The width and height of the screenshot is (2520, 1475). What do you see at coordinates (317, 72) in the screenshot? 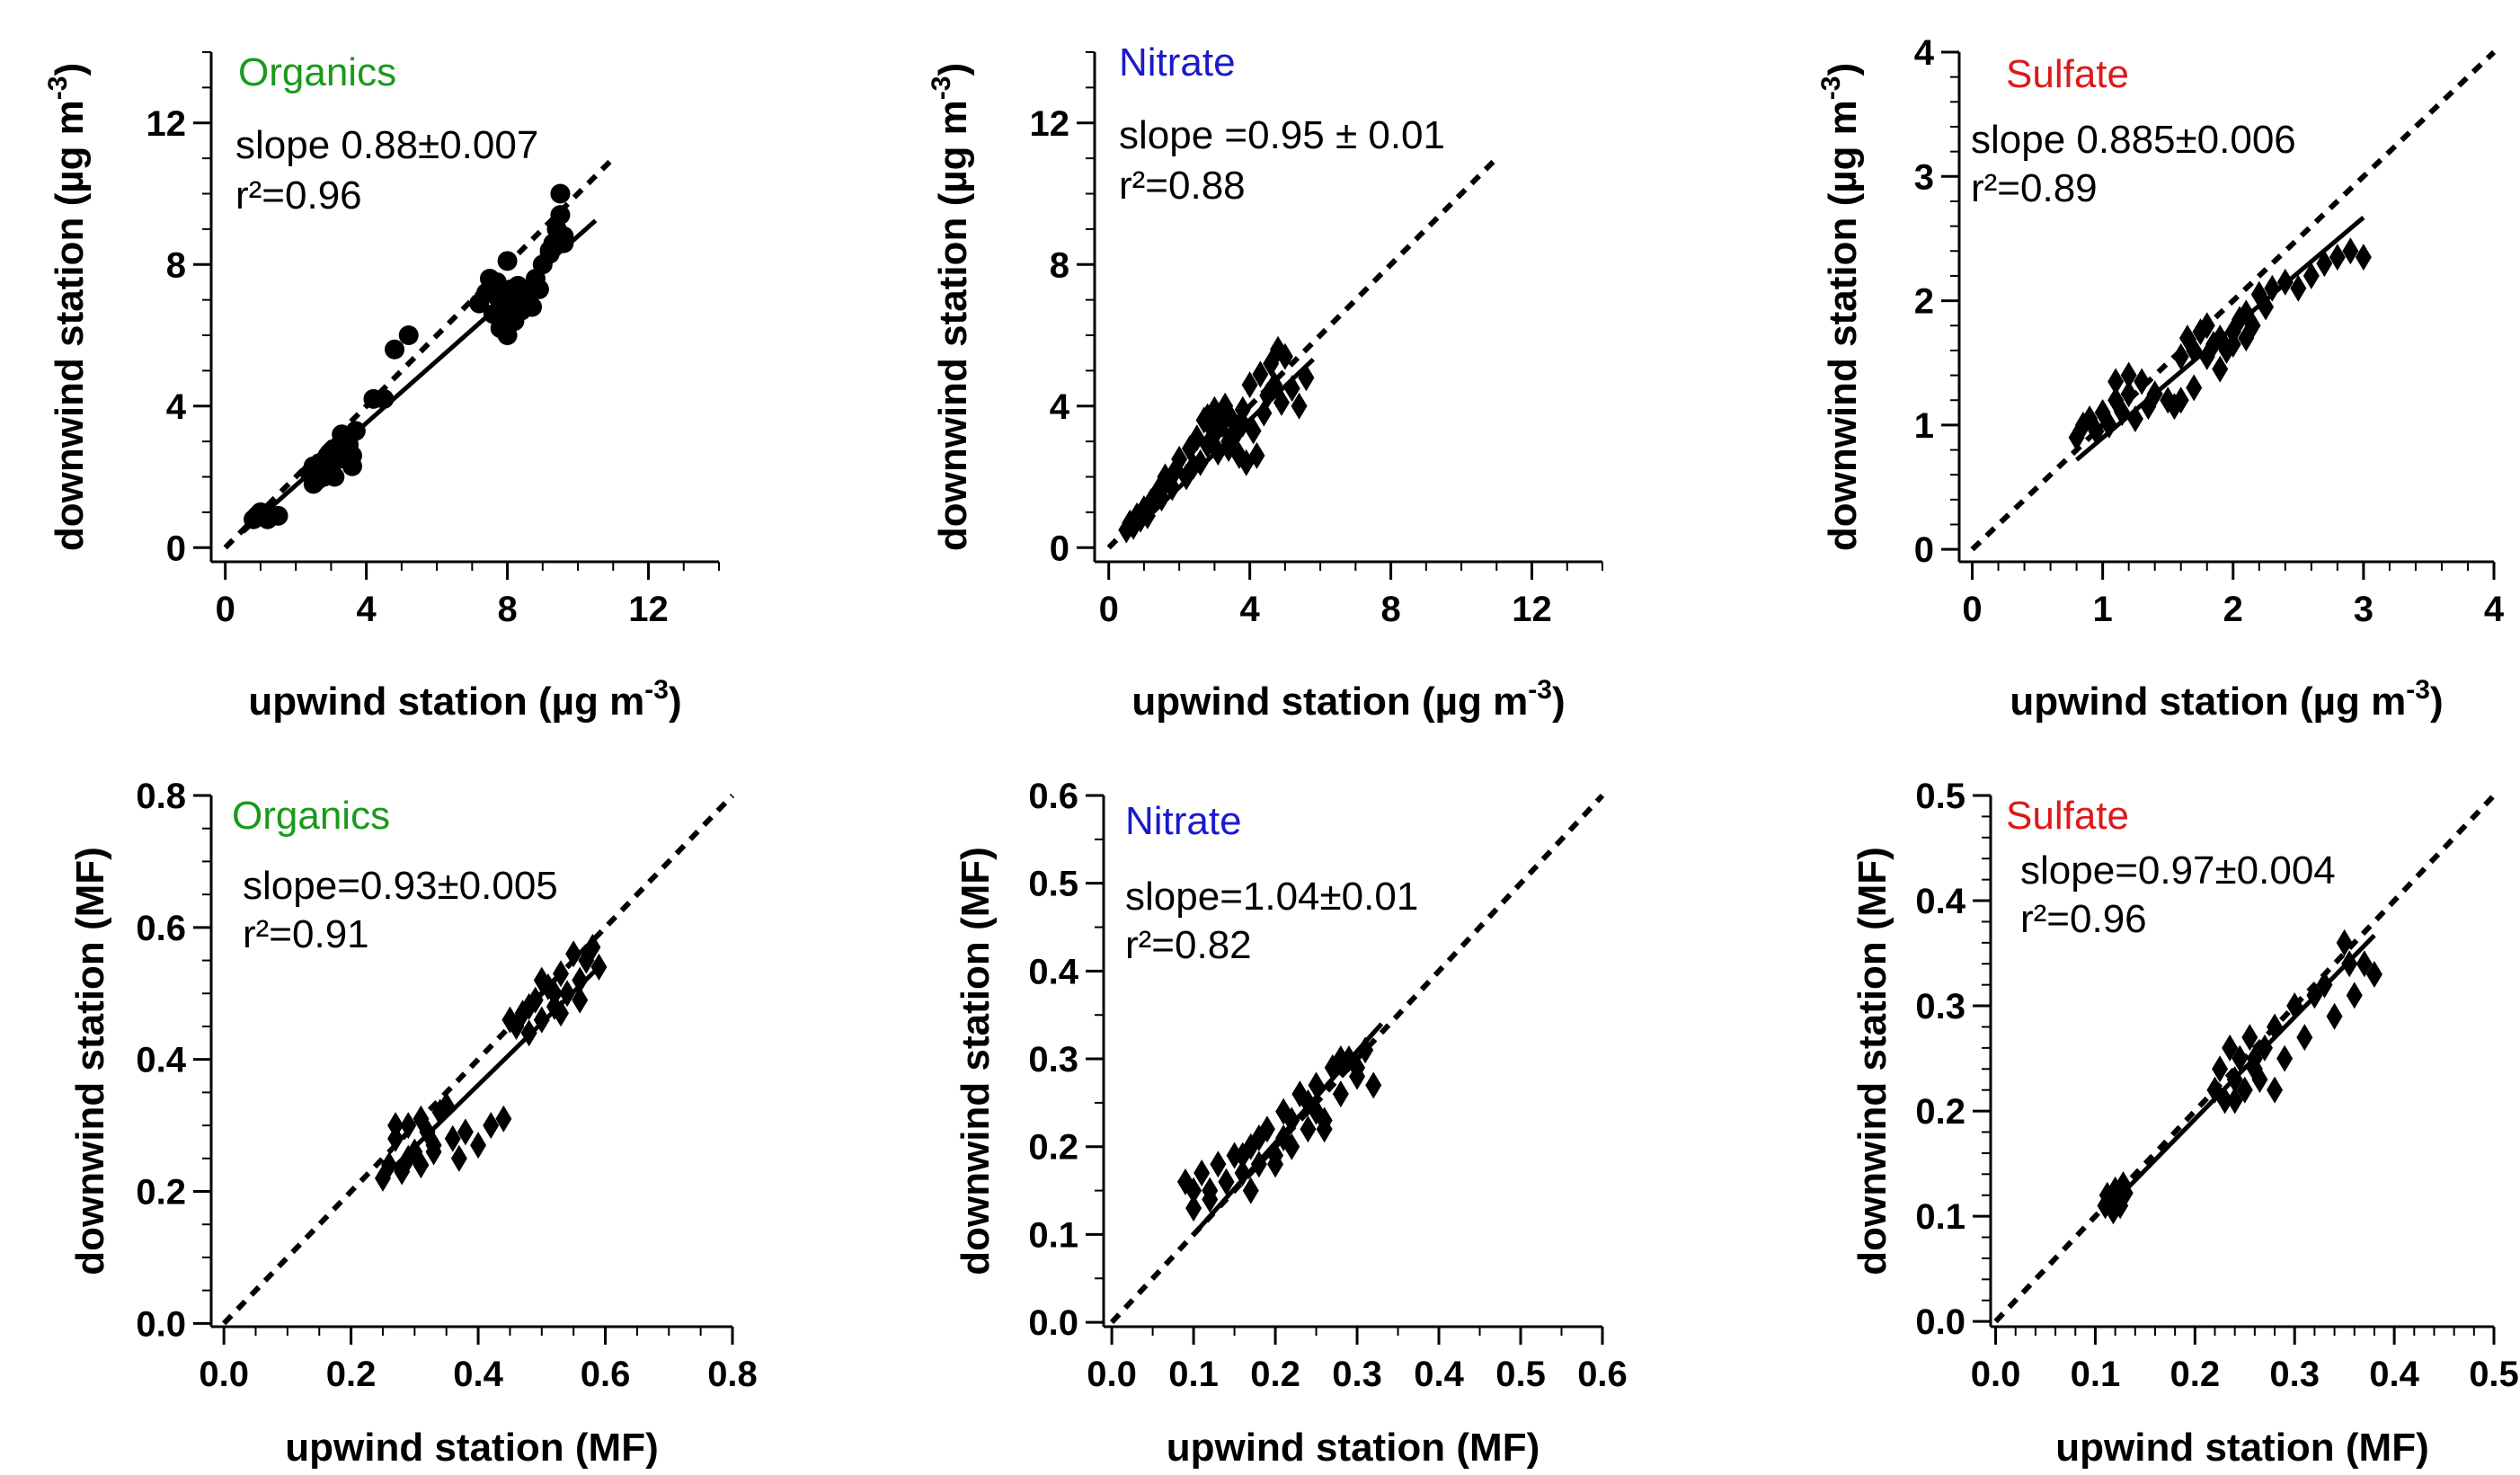
I see `species-title: Organics` at bounding box center [317, 72].